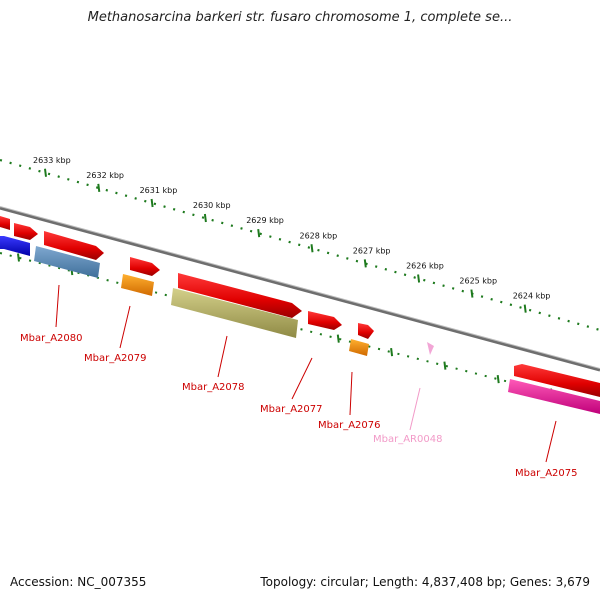  Describe the element at coordinates (372, 250) in the screenshot. I see `kbp-label: 2627 kbp` at that location.